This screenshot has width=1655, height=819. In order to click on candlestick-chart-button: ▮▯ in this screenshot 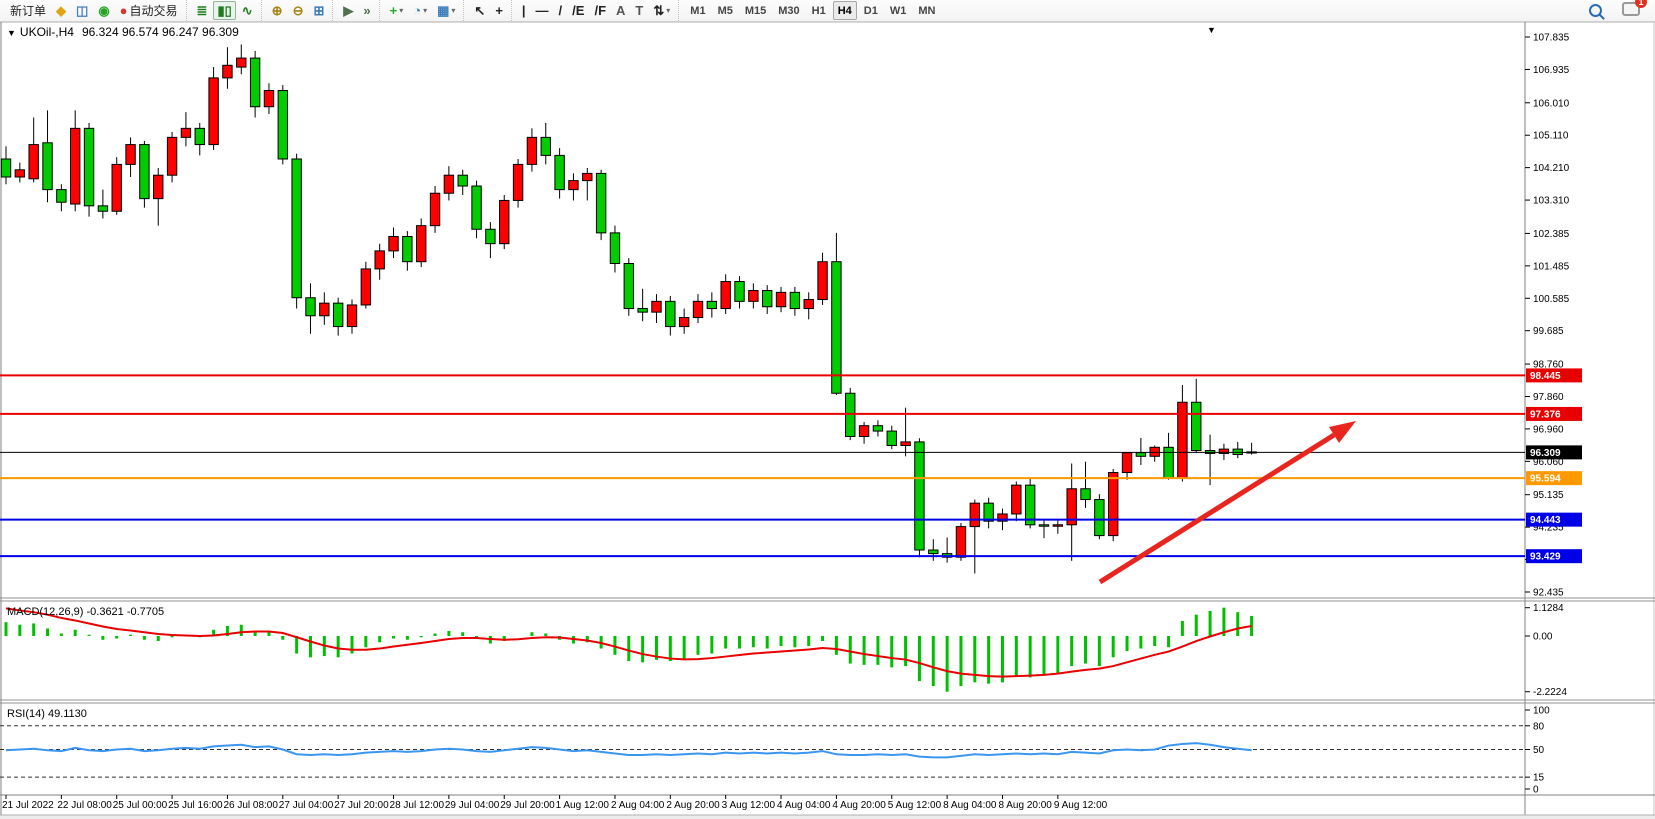, I will do `click(224, 10)`.